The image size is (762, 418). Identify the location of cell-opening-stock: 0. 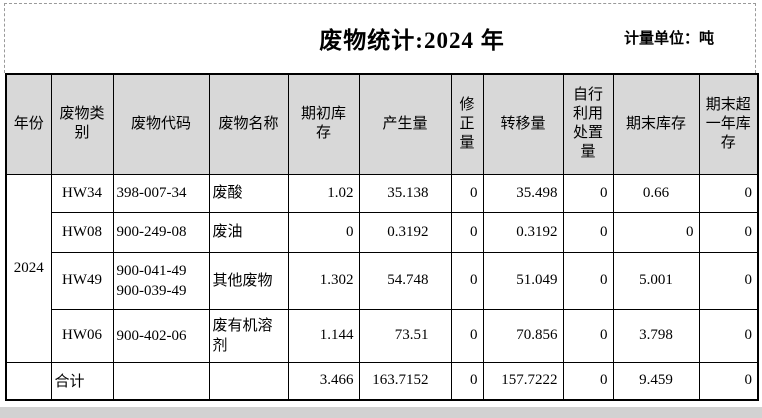
(323, 232).